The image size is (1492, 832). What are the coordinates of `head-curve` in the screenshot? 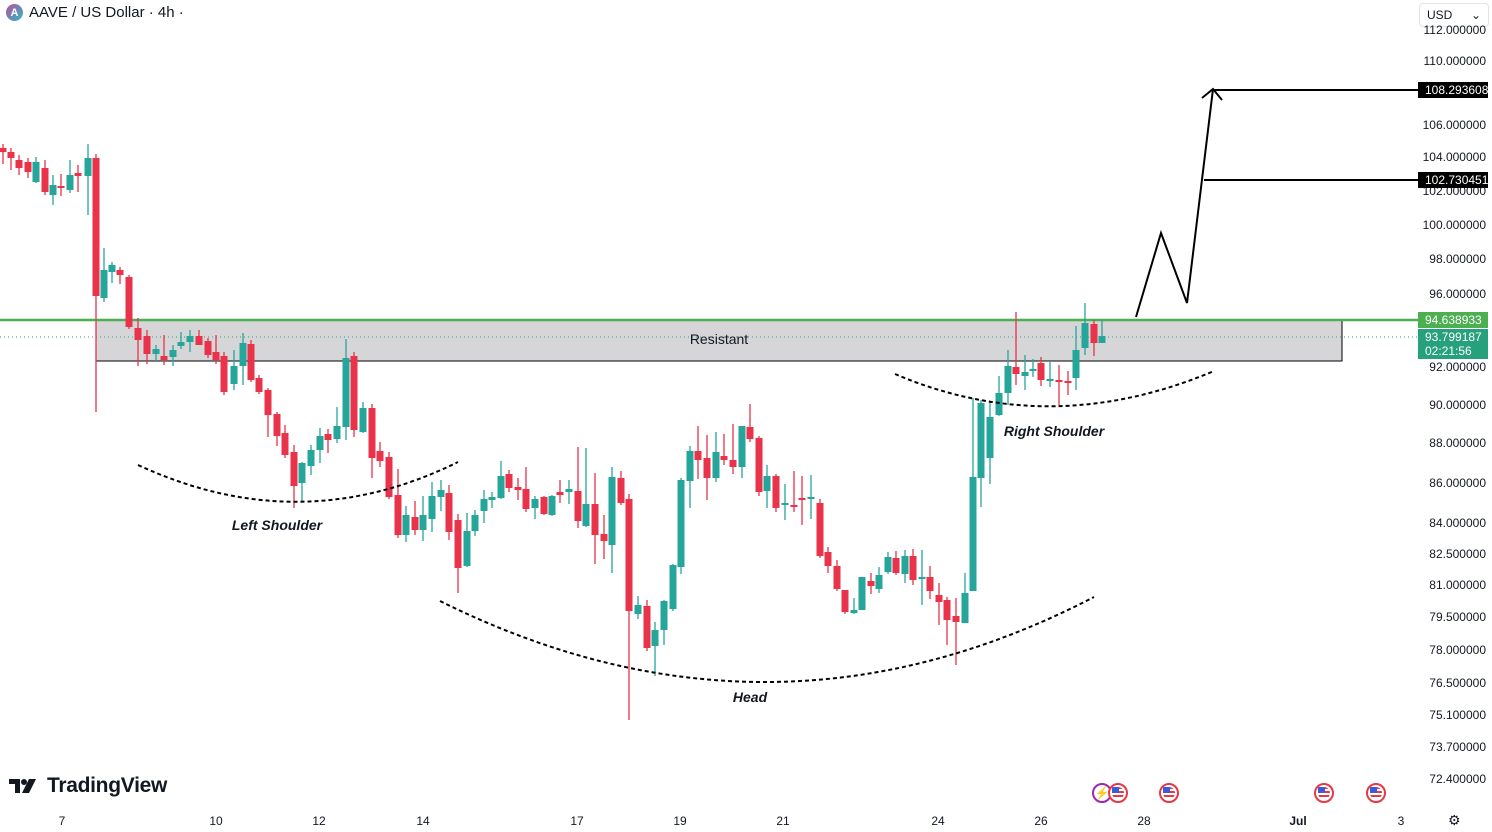 It's located at (767, 639).